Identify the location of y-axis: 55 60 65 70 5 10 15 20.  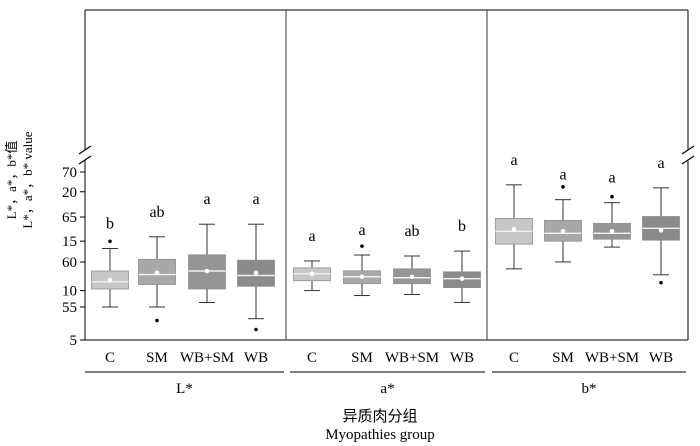
(73, 257).